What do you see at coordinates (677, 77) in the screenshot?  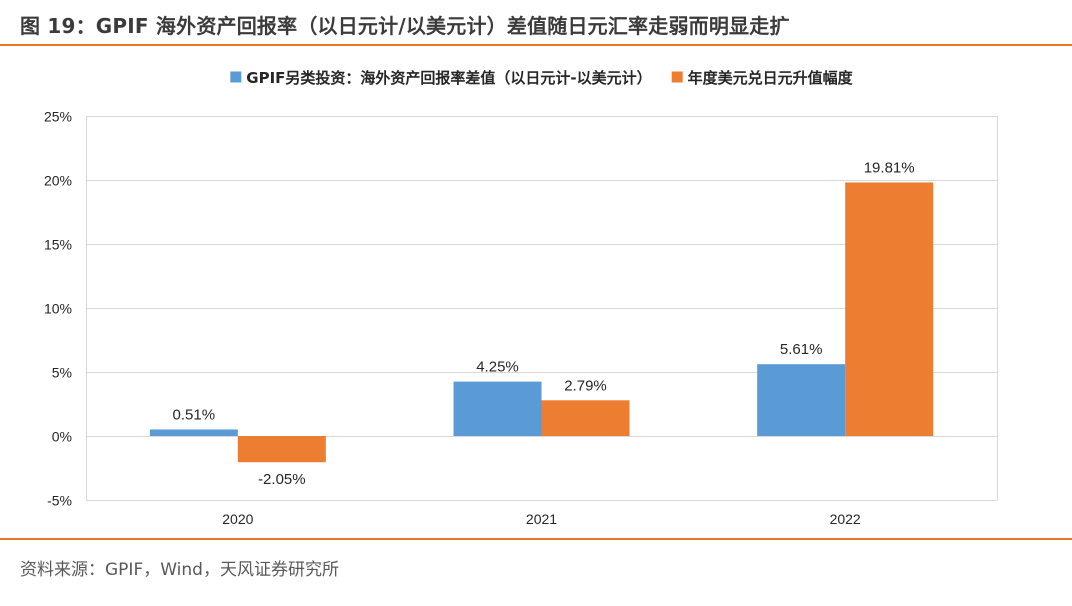 I see `legend-swatch-usd-jpy` at bounding box center [677, 77].